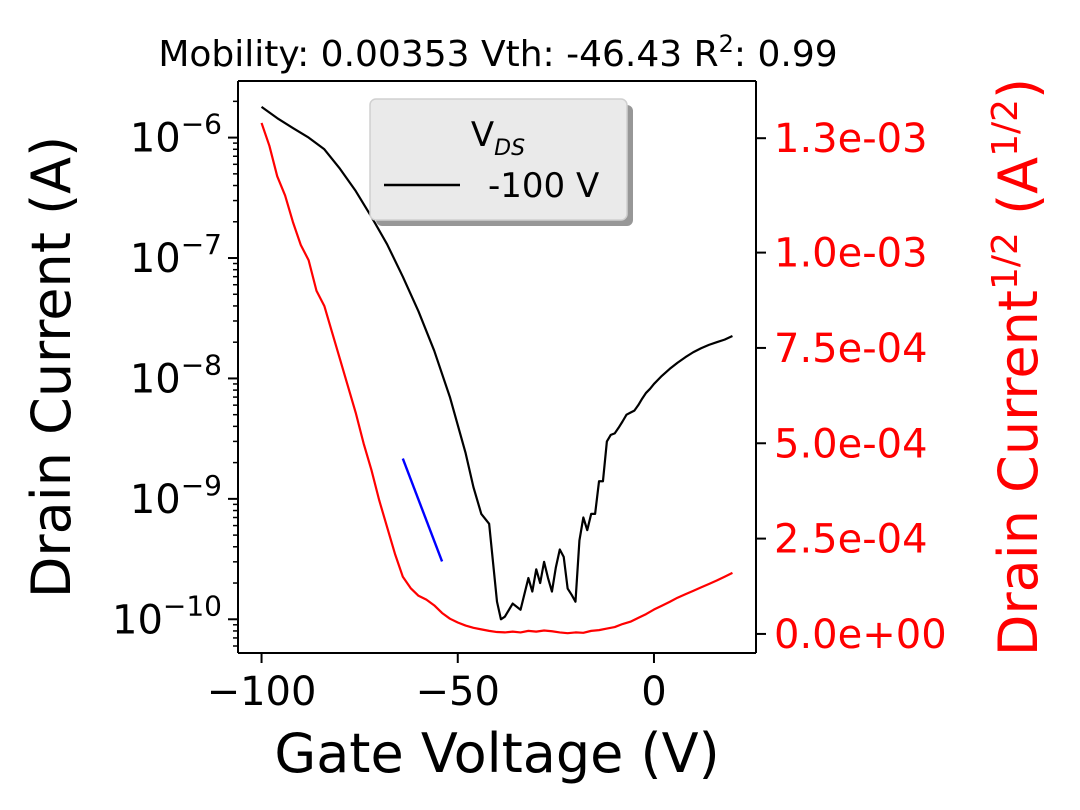  I want to click on y-tick-exponent: −9, so click(201, 485).